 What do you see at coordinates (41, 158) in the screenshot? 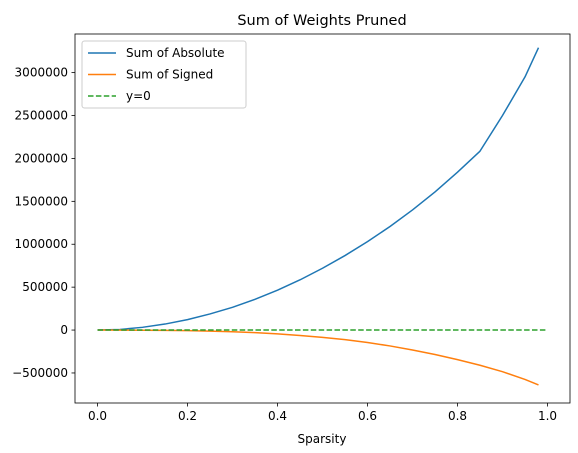
I see `y-tick-label: 2000000` at bounding box center [41, 158].